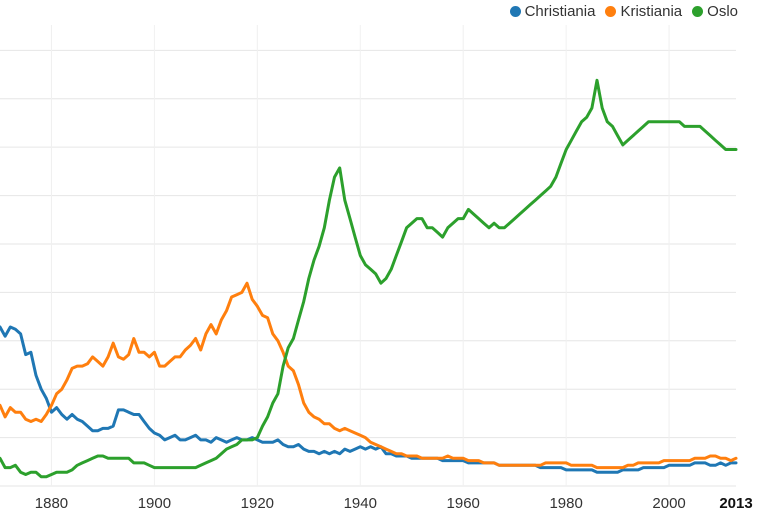  I want to click on legend-item-oslo: Oslo, so click(715, 11).